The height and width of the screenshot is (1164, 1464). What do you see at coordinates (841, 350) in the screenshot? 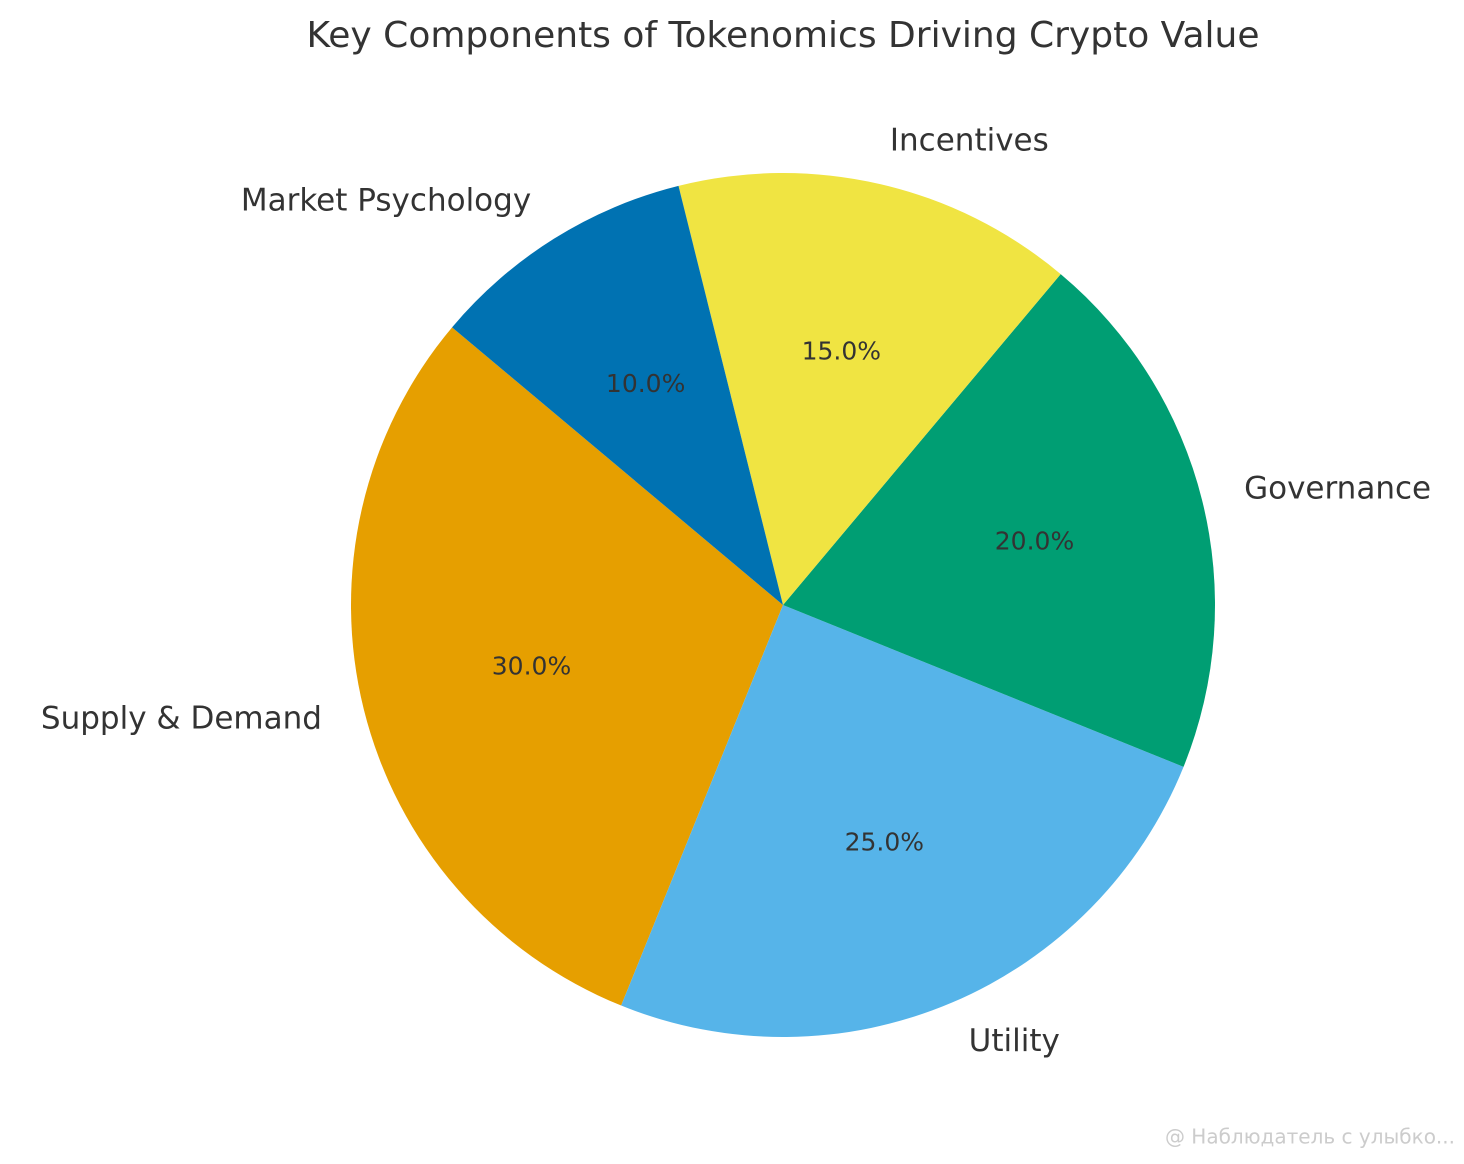
I see `value-label: 15.0%` at bounding box center [841, 350].